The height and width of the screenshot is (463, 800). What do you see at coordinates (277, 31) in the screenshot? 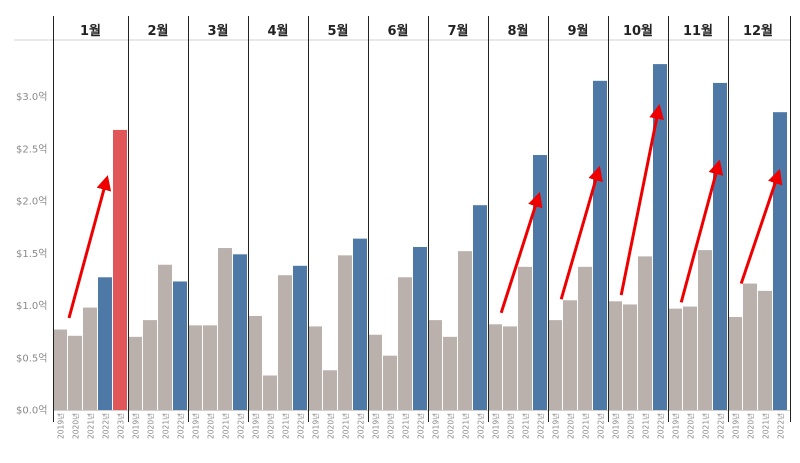
I see `month-label: 4월` at bounding box center [277, 31].